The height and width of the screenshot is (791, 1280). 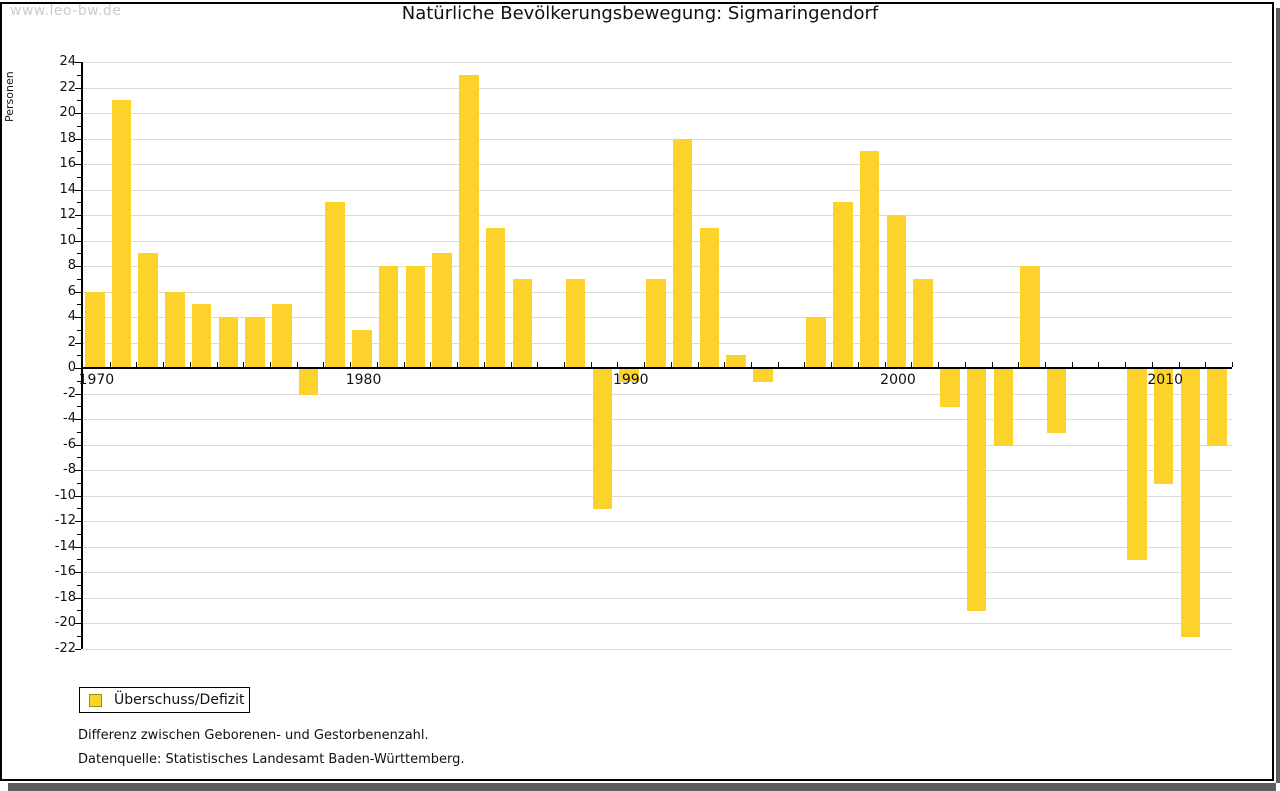 I want to click on y-tick-label: 16, so click(x=67, y=163).